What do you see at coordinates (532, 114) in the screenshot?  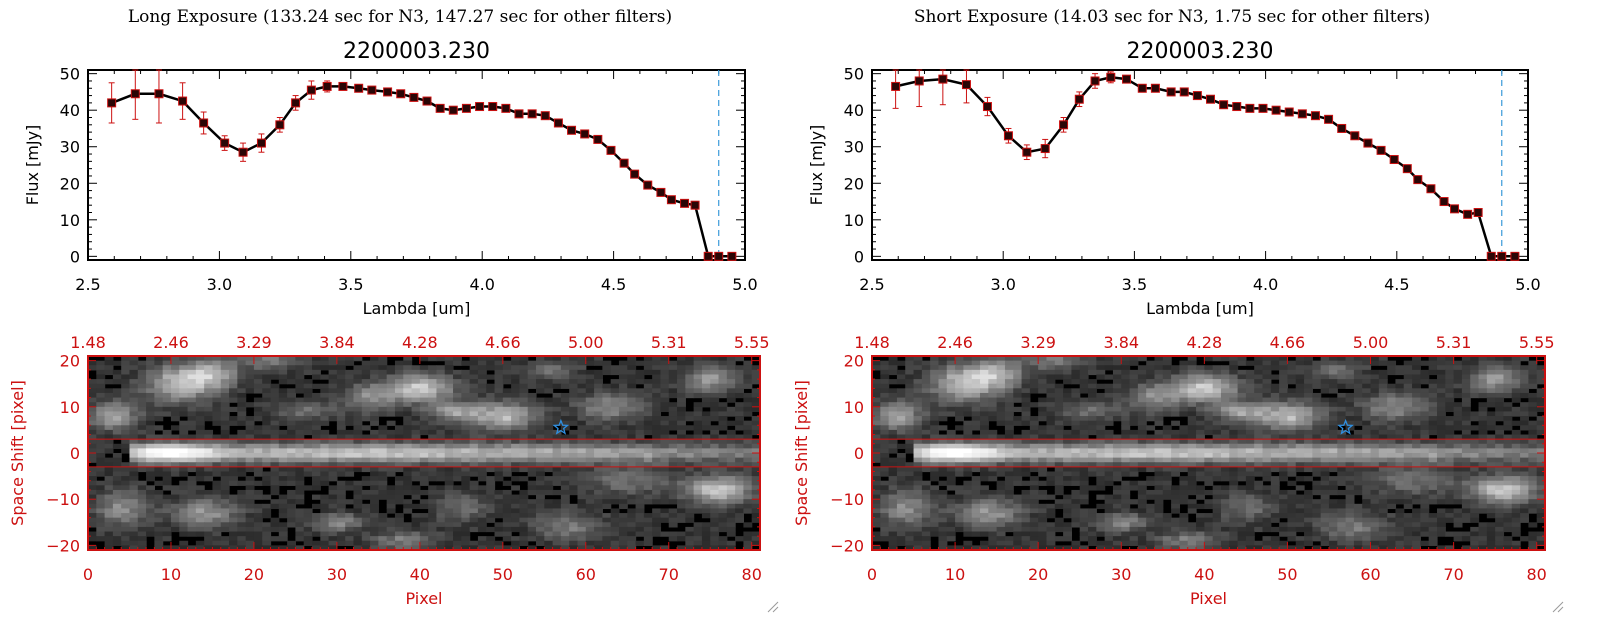 I see `data-point` at bounding box center [532, 114].